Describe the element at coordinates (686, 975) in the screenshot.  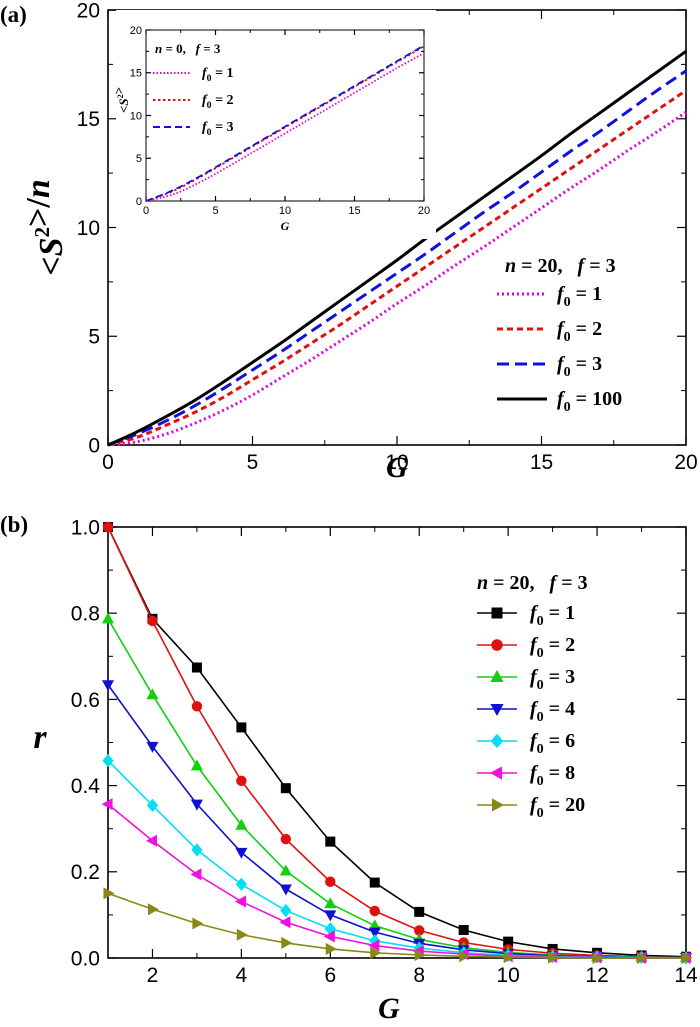
I see `panel-b-xtick-label: 14` at that location.